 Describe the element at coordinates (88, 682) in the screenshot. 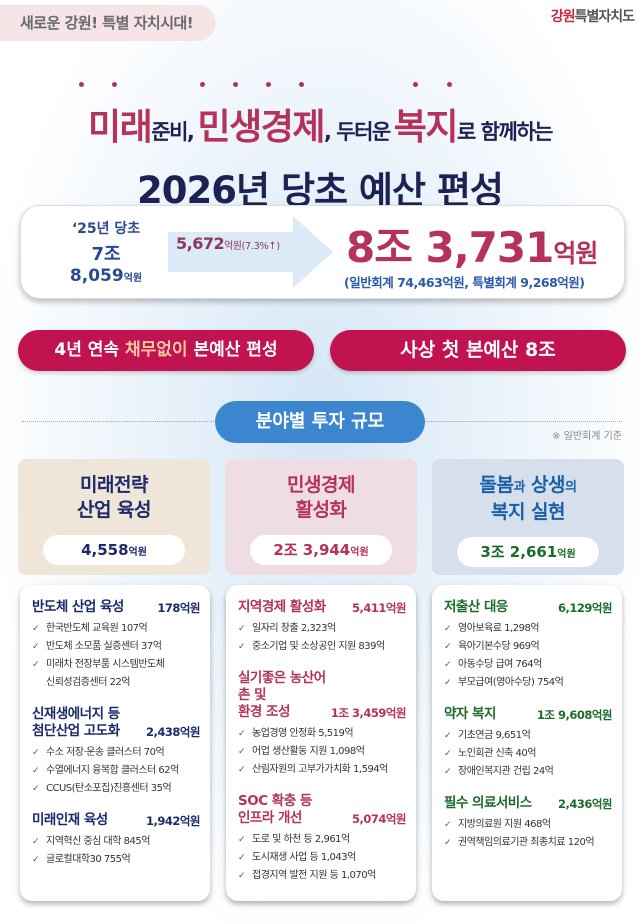

I see `list-item: 신뢰성검증센터 22억` at that location.